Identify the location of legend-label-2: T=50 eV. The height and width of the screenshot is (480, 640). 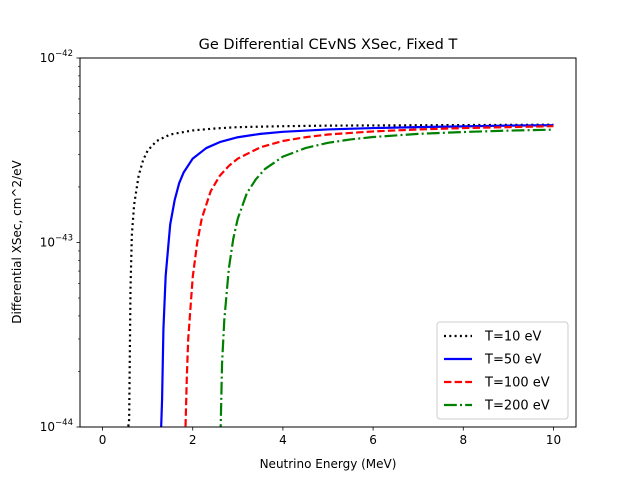
(513, 360).